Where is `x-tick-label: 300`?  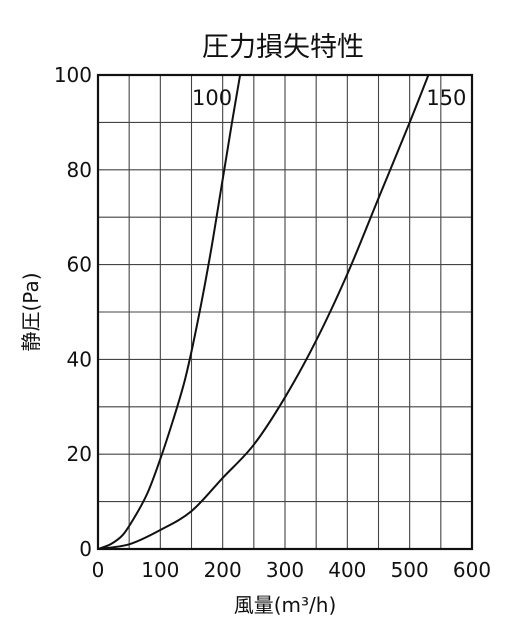 x-tick-label: 300 is located at coordinates (285, 570).